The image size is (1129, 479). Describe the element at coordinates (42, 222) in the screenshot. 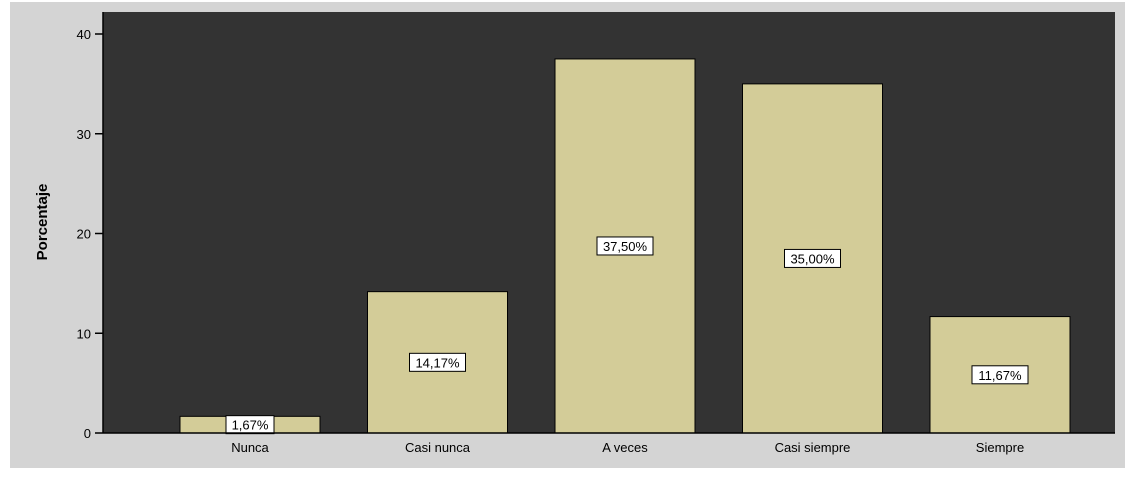

I see `y-axis-label: Porcentaje` at that location.